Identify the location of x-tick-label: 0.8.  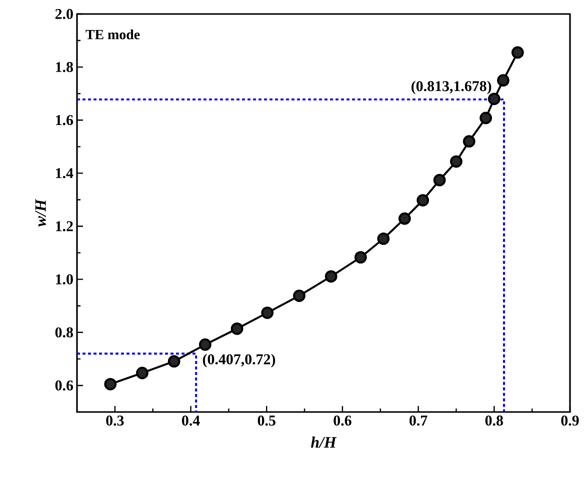
(494, 421).